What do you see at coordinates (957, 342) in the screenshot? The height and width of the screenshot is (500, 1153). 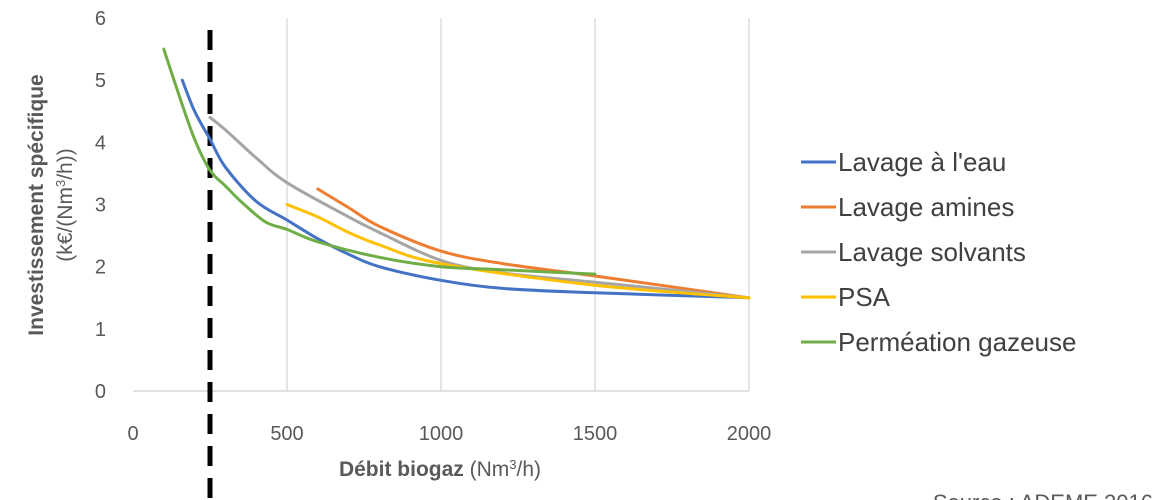 I see `legend-label: Perméation gazeuse` at bounding box center [957, 342].